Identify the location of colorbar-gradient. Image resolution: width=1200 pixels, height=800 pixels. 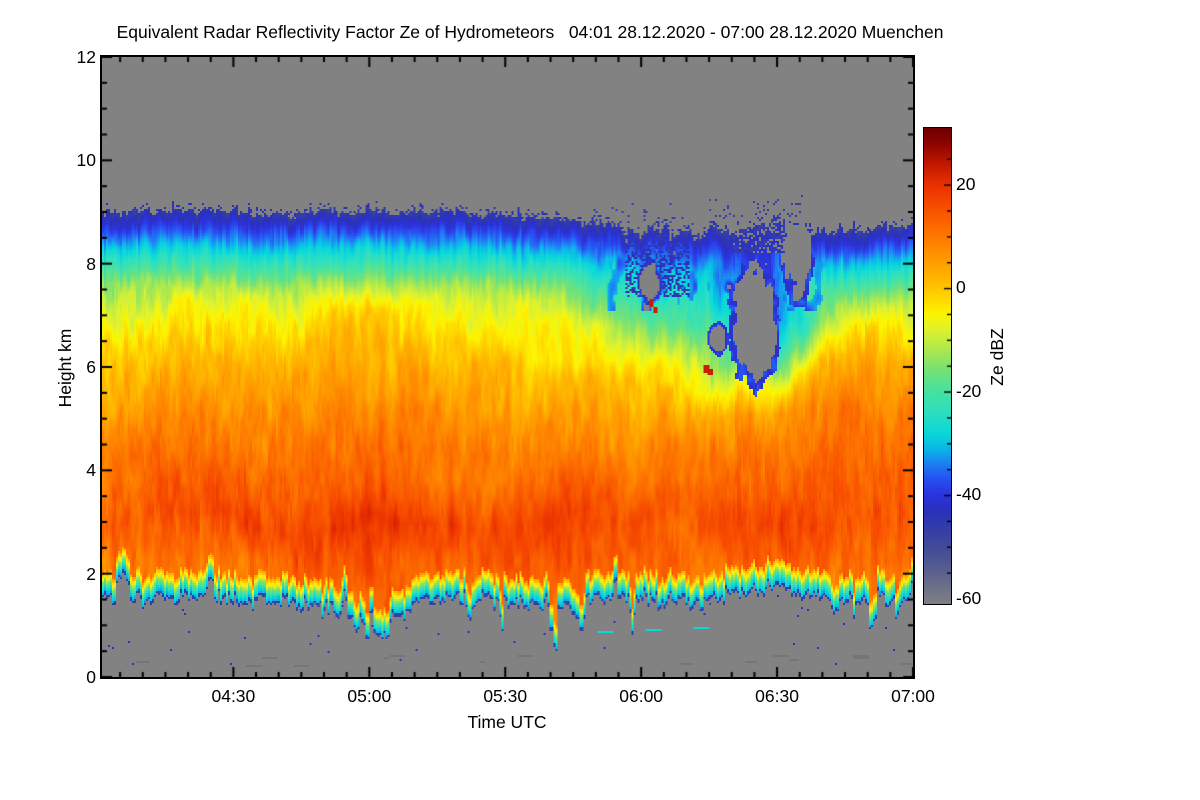
(937, 366).